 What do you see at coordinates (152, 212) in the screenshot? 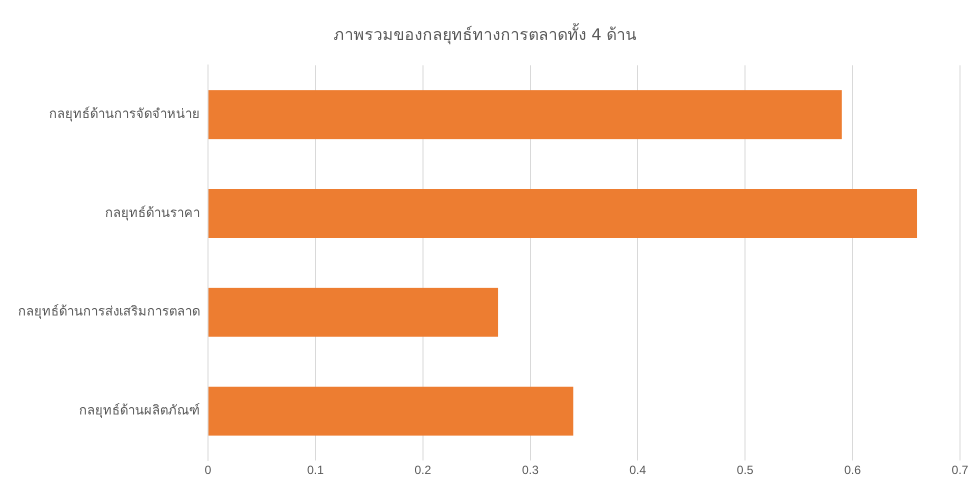
I see `y-tick-label: กลยุทธ์ด้านราคา` at bounding box center [152, 212].